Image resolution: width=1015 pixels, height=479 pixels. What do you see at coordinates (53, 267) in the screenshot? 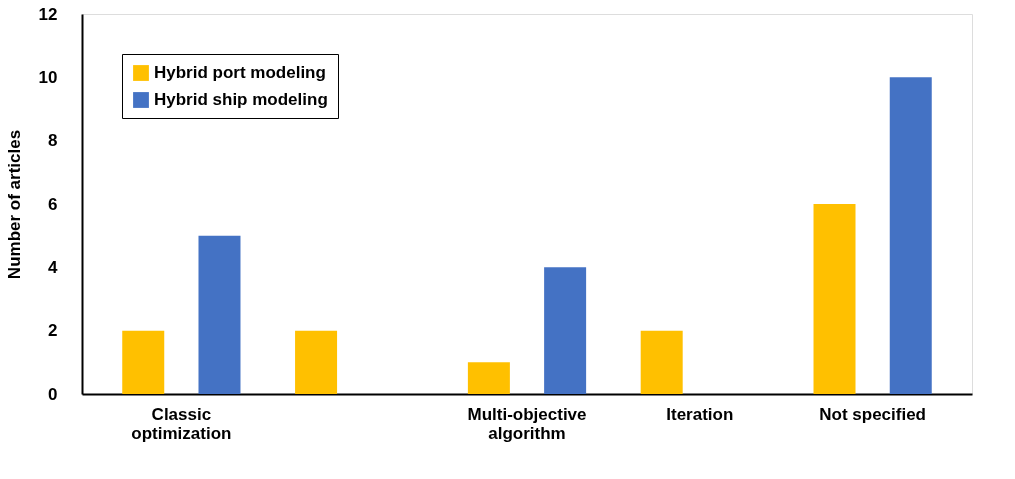
I see `y-tick-label: 4` at bounding box center [53, 267].